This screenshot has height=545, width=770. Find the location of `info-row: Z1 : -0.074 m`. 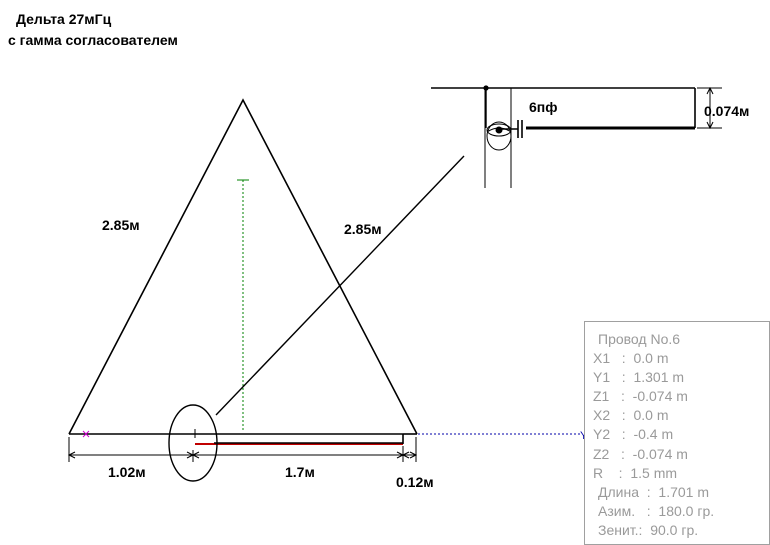

info-row: Z1 : -0.074 m is located at coordinates (640, 396).